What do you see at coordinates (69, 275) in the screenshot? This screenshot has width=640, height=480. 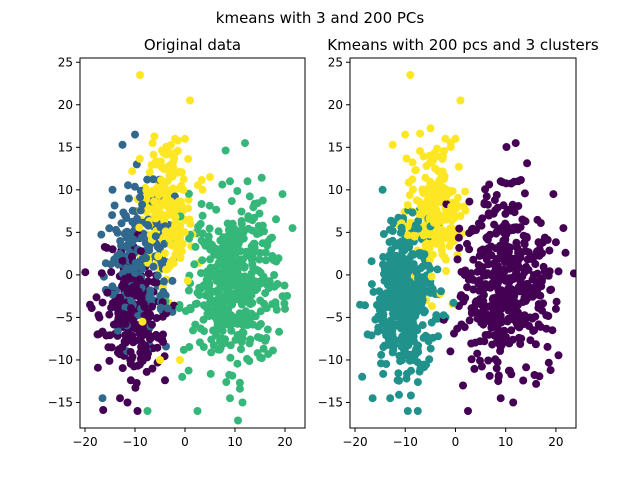 I see `y-tick-label: 0` at bounding box center [69, 275].